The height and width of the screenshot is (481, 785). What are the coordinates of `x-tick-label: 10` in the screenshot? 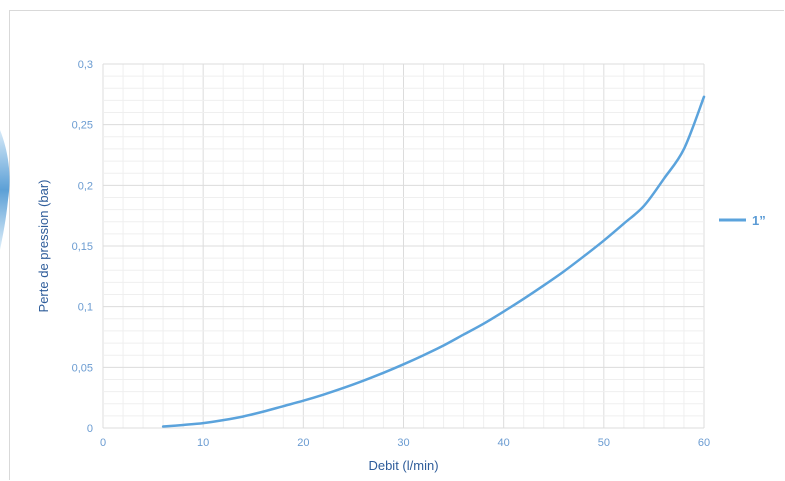 It's located at (203, 443).